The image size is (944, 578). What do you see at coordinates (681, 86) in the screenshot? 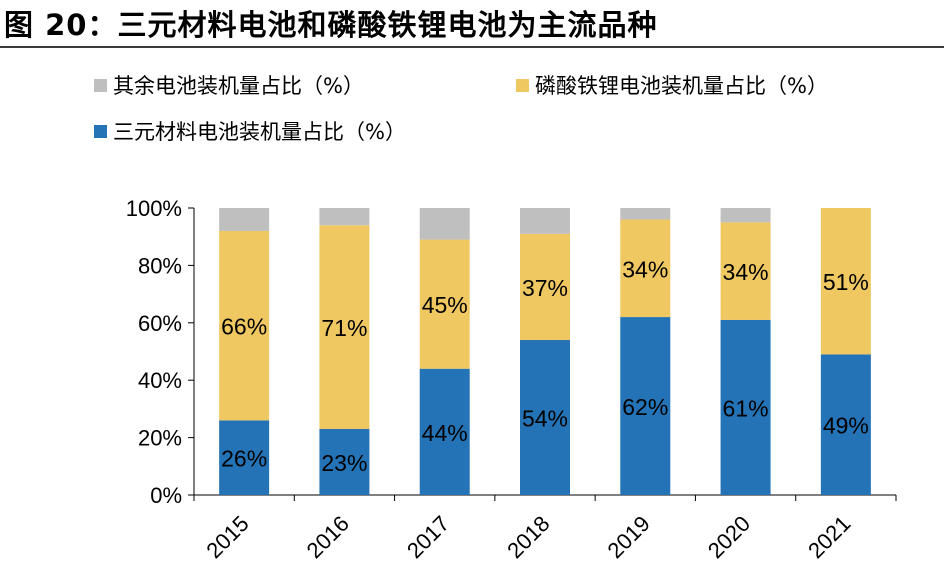
I see `legend-label-lfp: 磷酸铁锂电池装机量占比（%）` at bounding box center [681, 86].